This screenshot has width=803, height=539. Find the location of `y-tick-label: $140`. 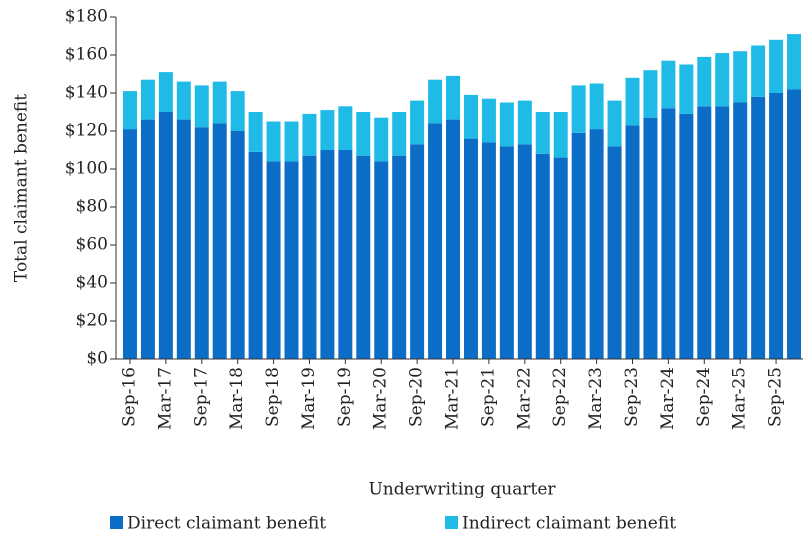

y-tick-label: $140 is located at coordinates (86, 93).